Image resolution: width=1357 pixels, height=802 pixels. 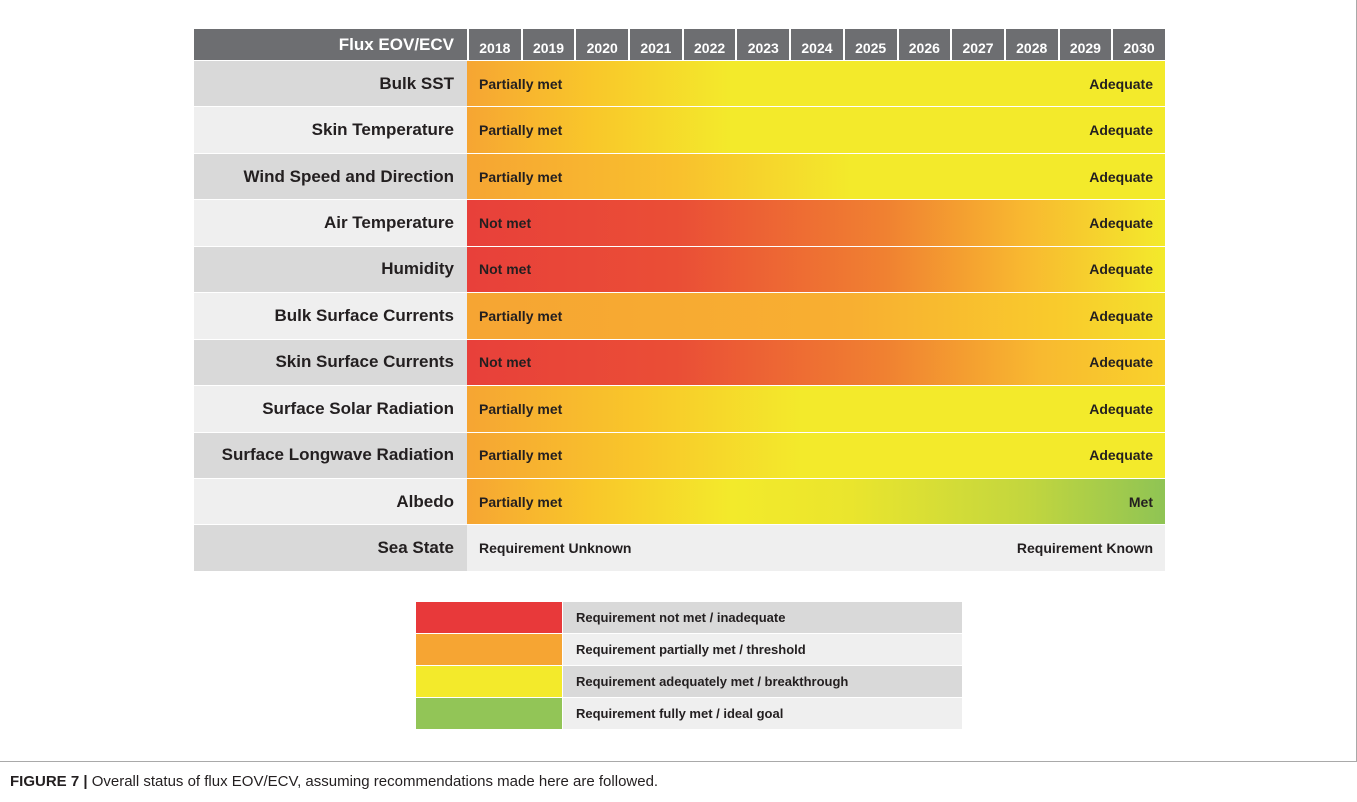 I want to click on year-header: 2020, so click(x=601, y=44).